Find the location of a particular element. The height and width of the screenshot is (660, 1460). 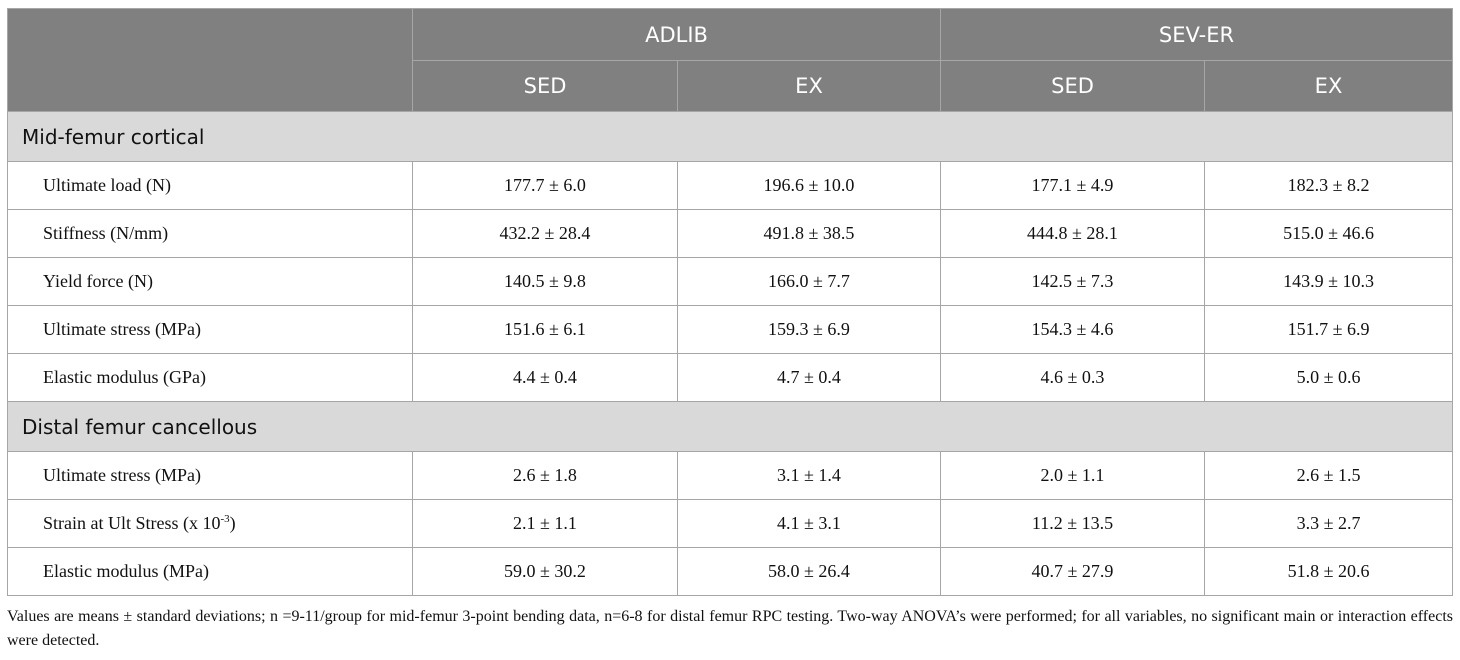

section-title: Distal femur cancellous is located at coordinates (730, 426).